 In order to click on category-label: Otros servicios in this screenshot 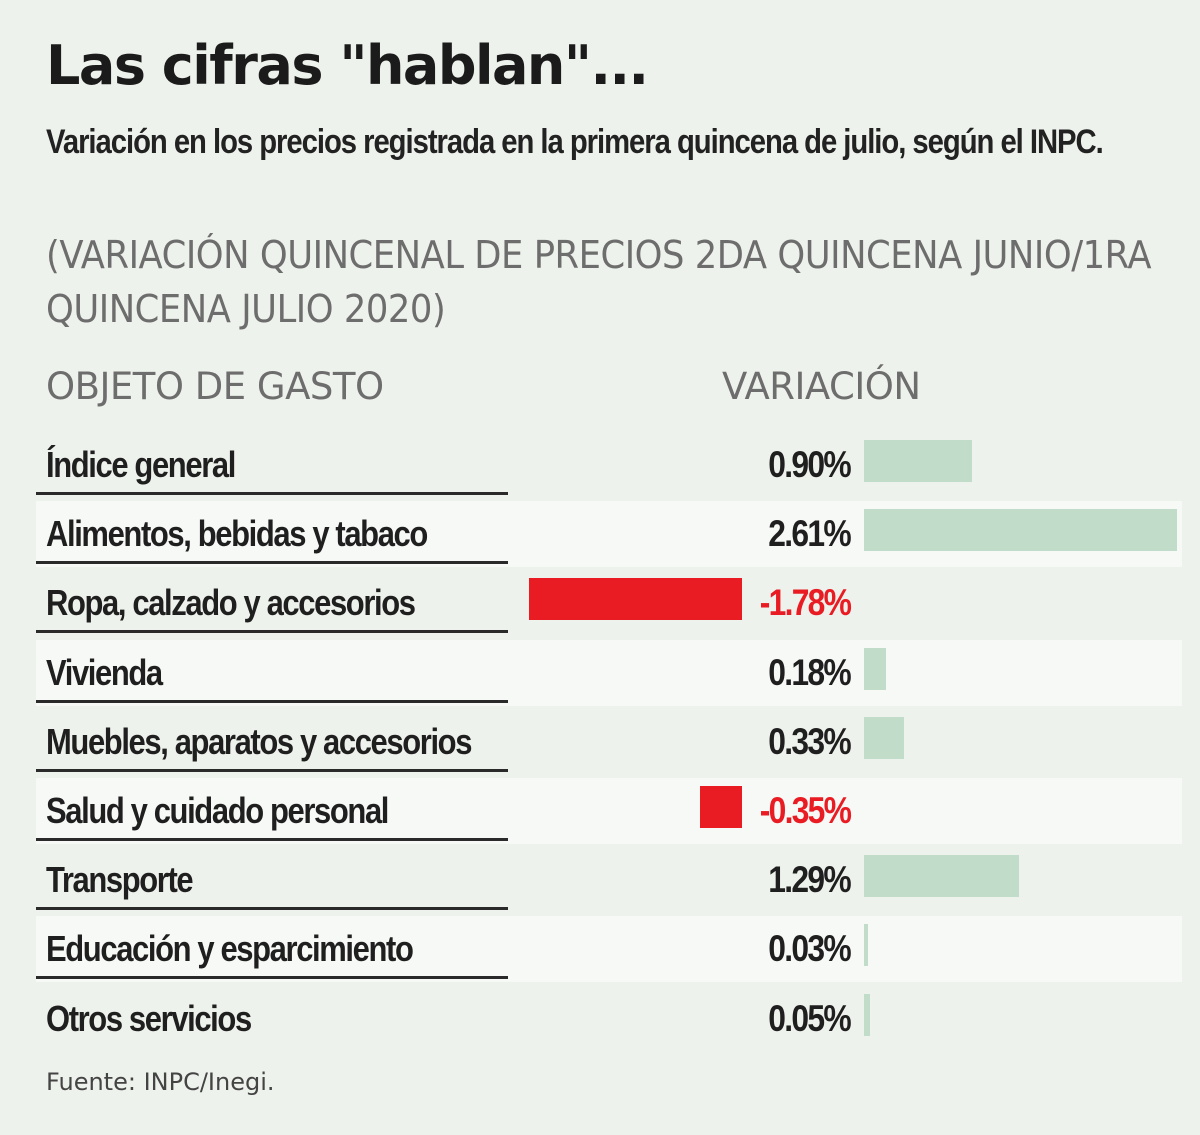, I will do `click(149, 1018)`.